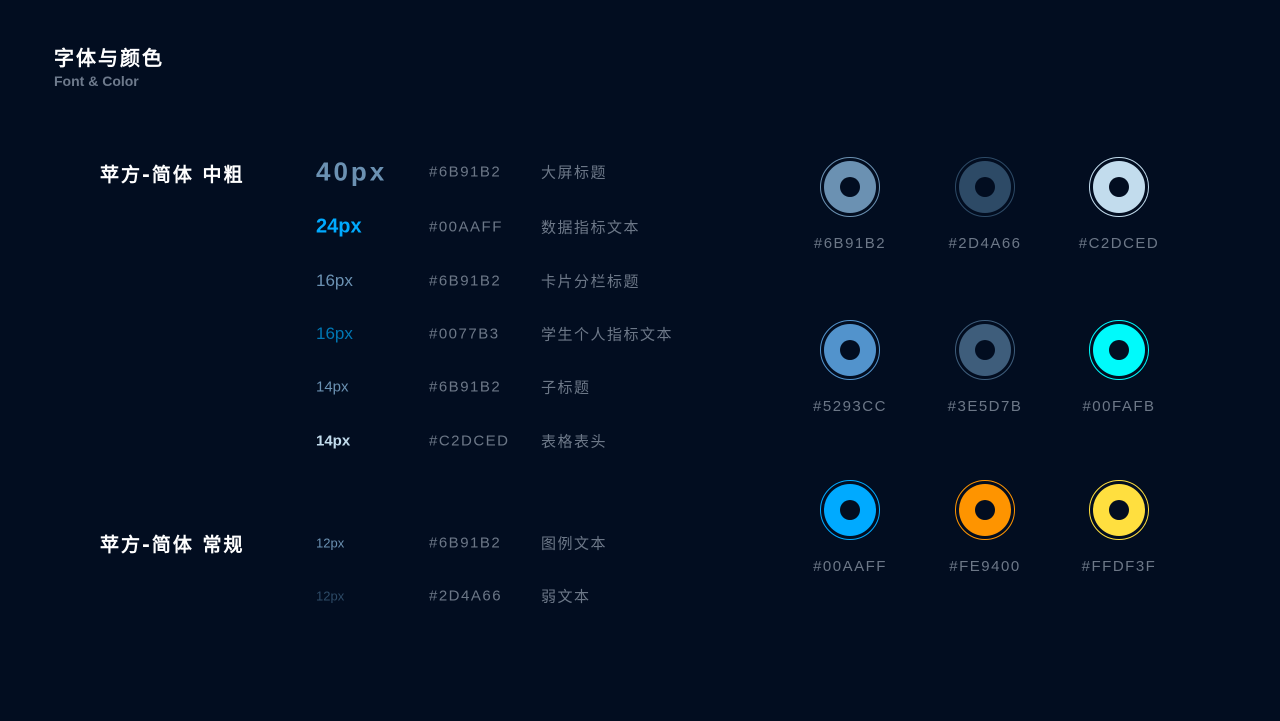 Image resolution: width=1280 pixels, height=721 pixels. What do you see at coordinates (574, 543) in the screenshot?
I see `font-usage-description: 图例文本` at bounding box center [574, 543].